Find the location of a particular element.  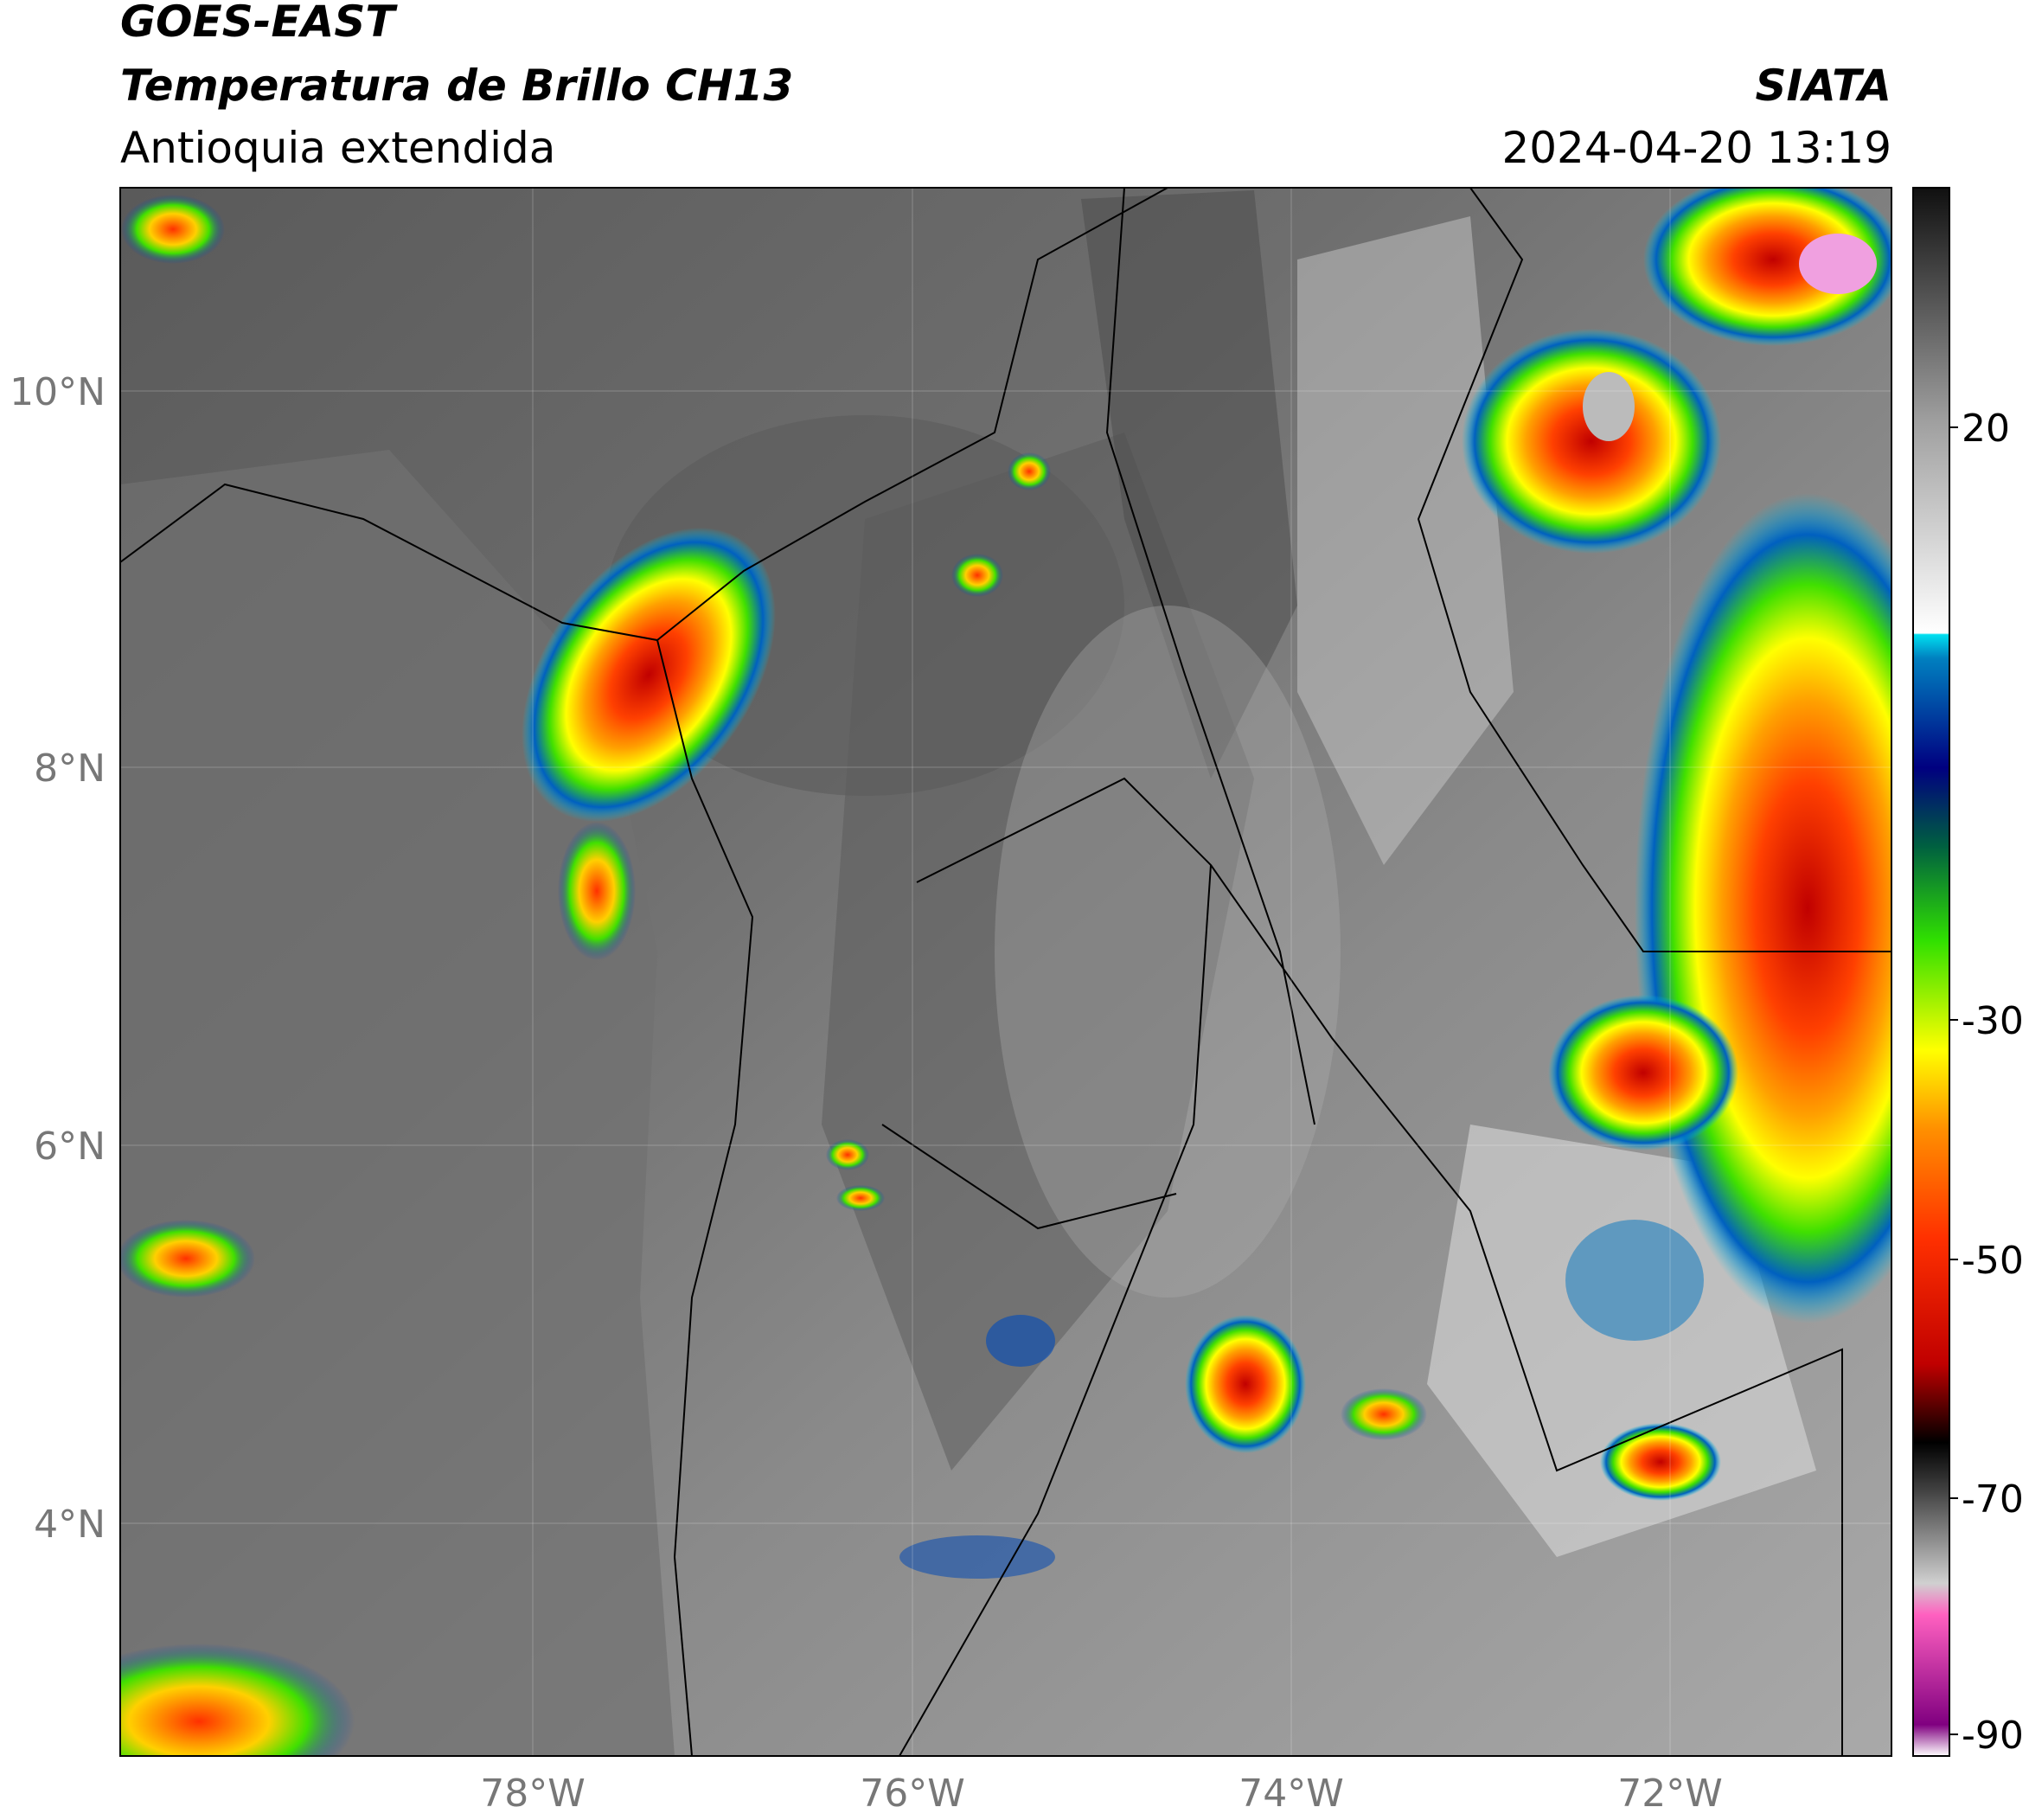

lat-label: 10°N is located at coordinates (58, 392).